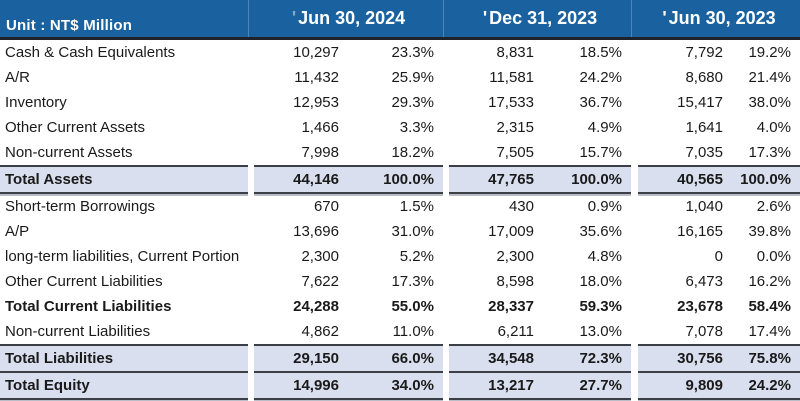  What do you see at coordinates (88, 306) in the screenshot?
I see `row-label: Total Current Liabilities` at bounding box center [88, 306].